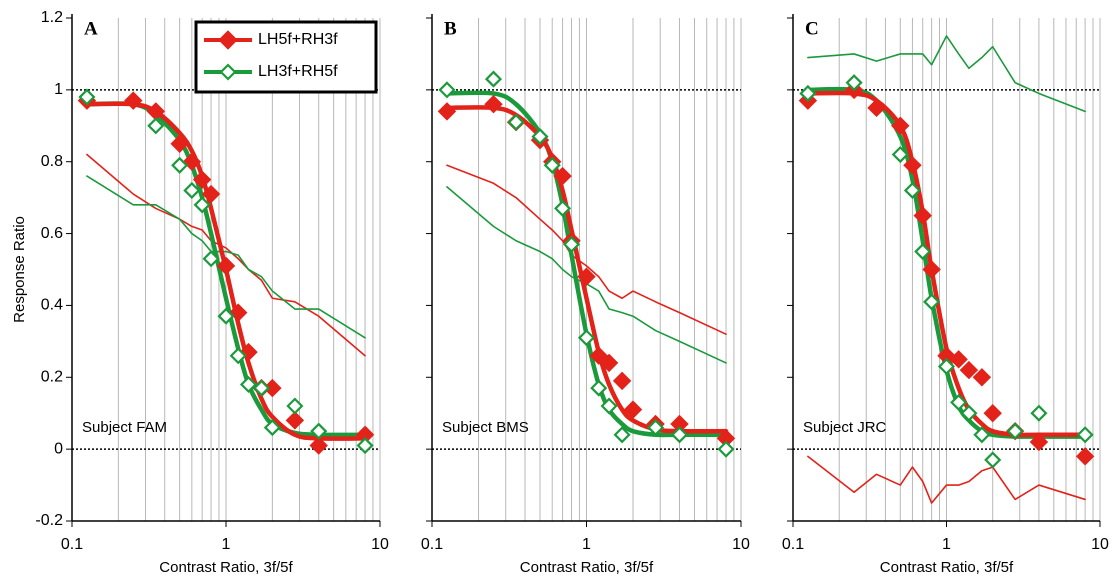 This screenshot has width=1113, height=581. I want to click on subject-label: Subject JRC, so click(845, 427).